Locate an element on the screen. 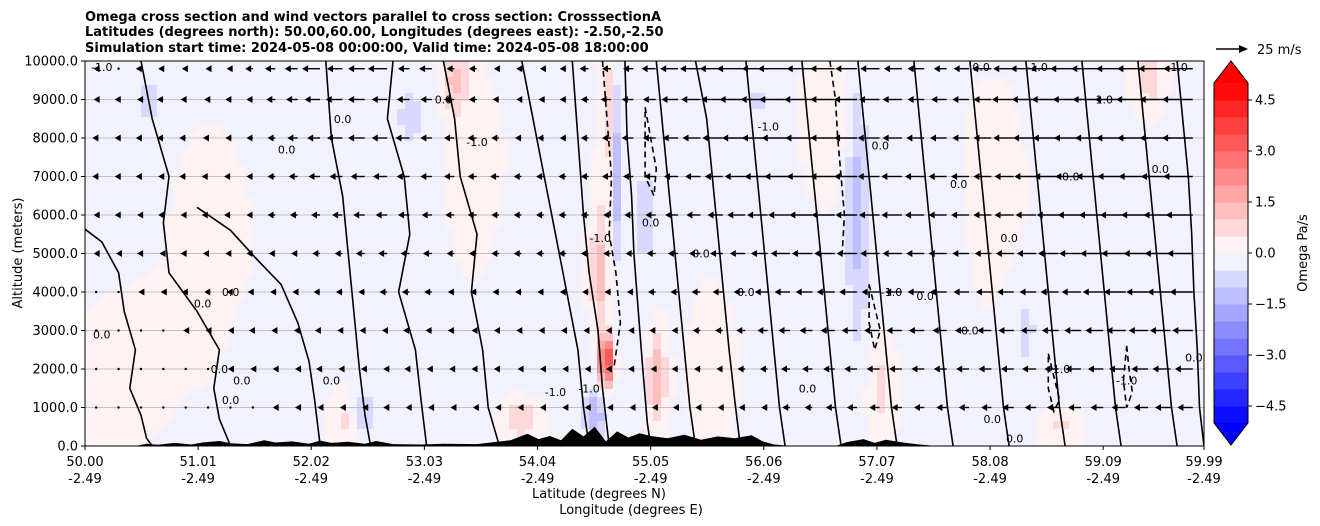 This screenshot has height=526, width=1320. y-tick-label: 10000.0 is located at coordinates (51, 62).